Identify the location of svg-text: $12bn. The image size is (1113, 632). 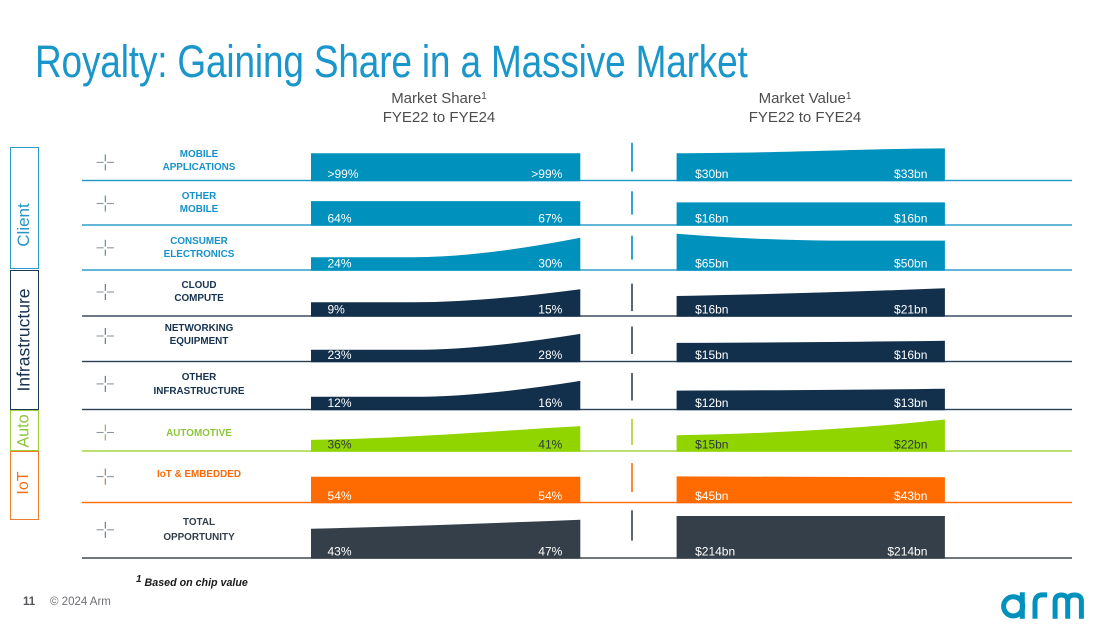
(711, 403).